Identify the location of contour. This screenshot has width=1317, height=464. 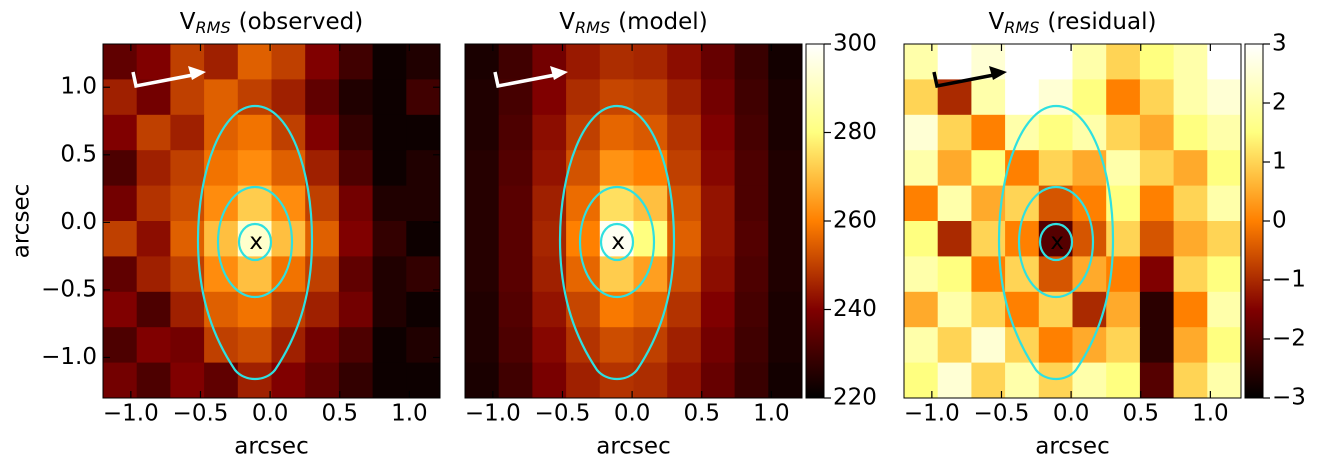
(617, 242).